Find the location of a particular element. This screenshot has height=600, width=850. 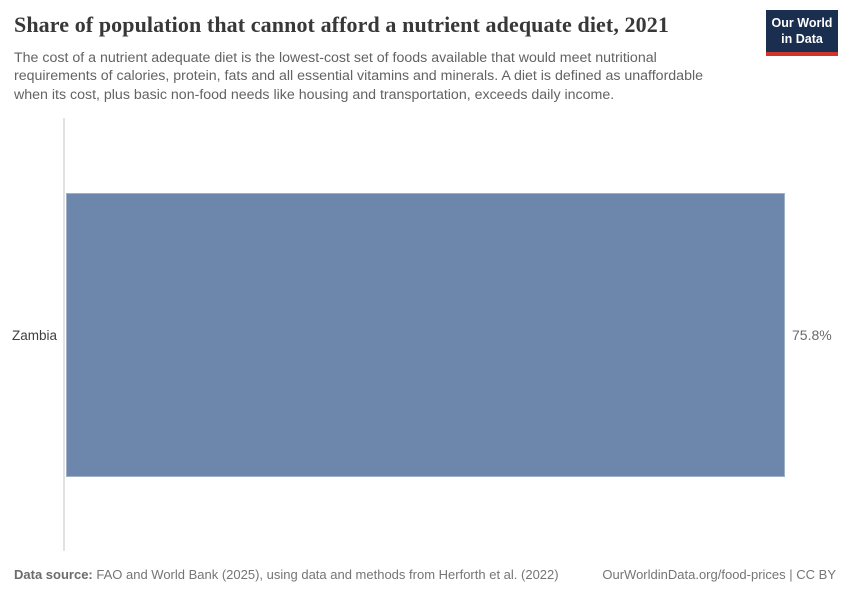

credit-link: OurWorldinData.org/food-prices | CC BY is located at coordinates (719, 574).